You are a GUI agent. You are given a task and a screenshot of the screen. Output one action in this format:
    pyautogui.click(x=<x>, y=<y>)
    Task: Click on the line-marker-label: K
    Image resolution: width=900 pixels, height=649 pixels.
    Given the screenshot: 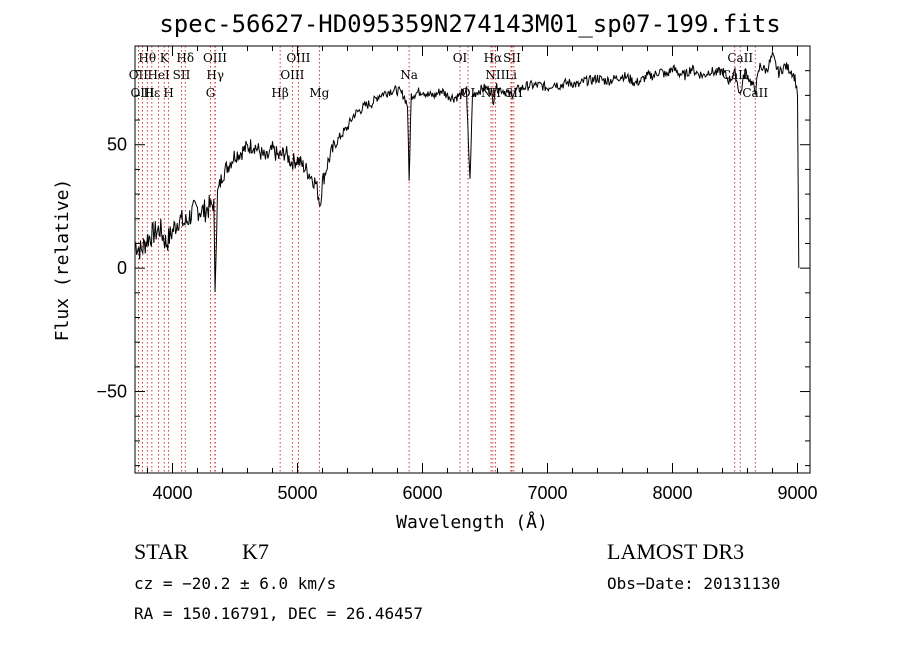 What is the action you would take?
    pyautogui.click(x=165, y=58)
    